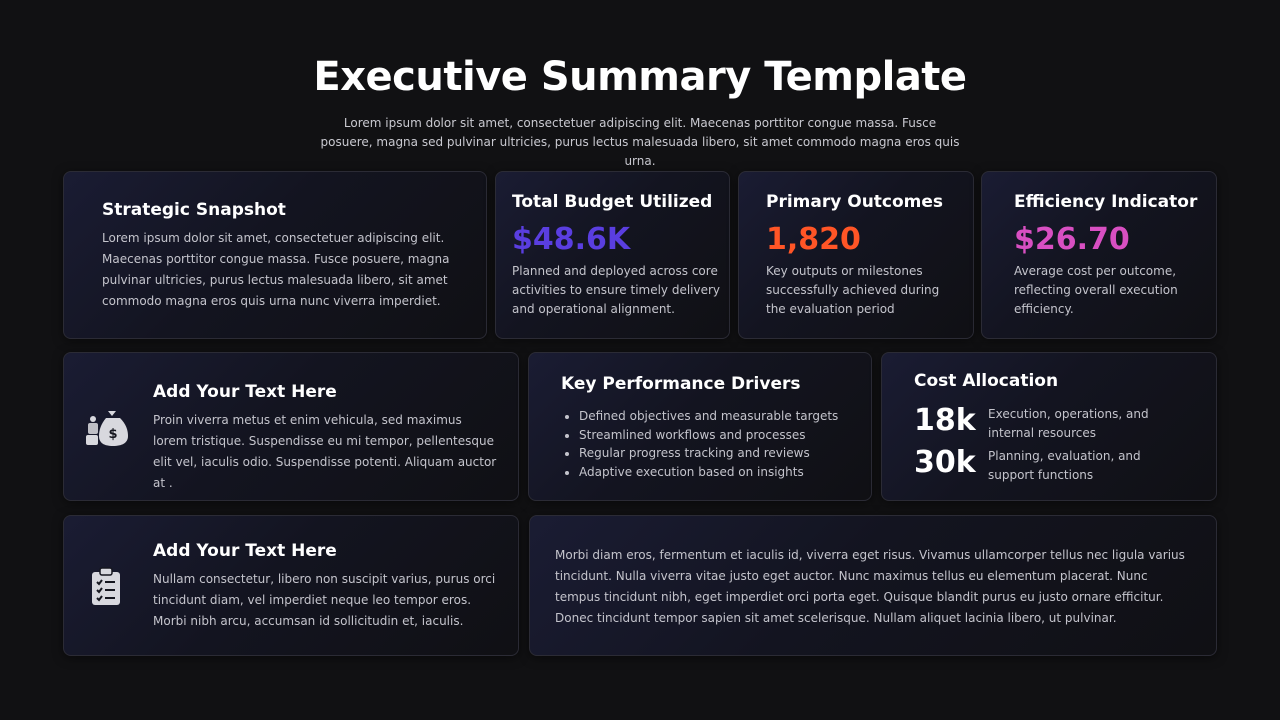 This screenshot has height=720, width=1280. I want to click on metric-title: Total Budget Utilized, so click(612, 202).